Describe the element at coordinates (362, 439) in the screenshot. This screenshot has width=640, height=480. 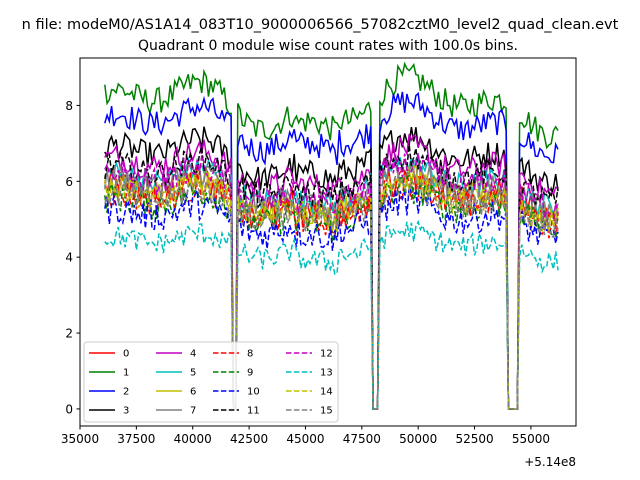
I see `x-tick-label: 47500` at that location.